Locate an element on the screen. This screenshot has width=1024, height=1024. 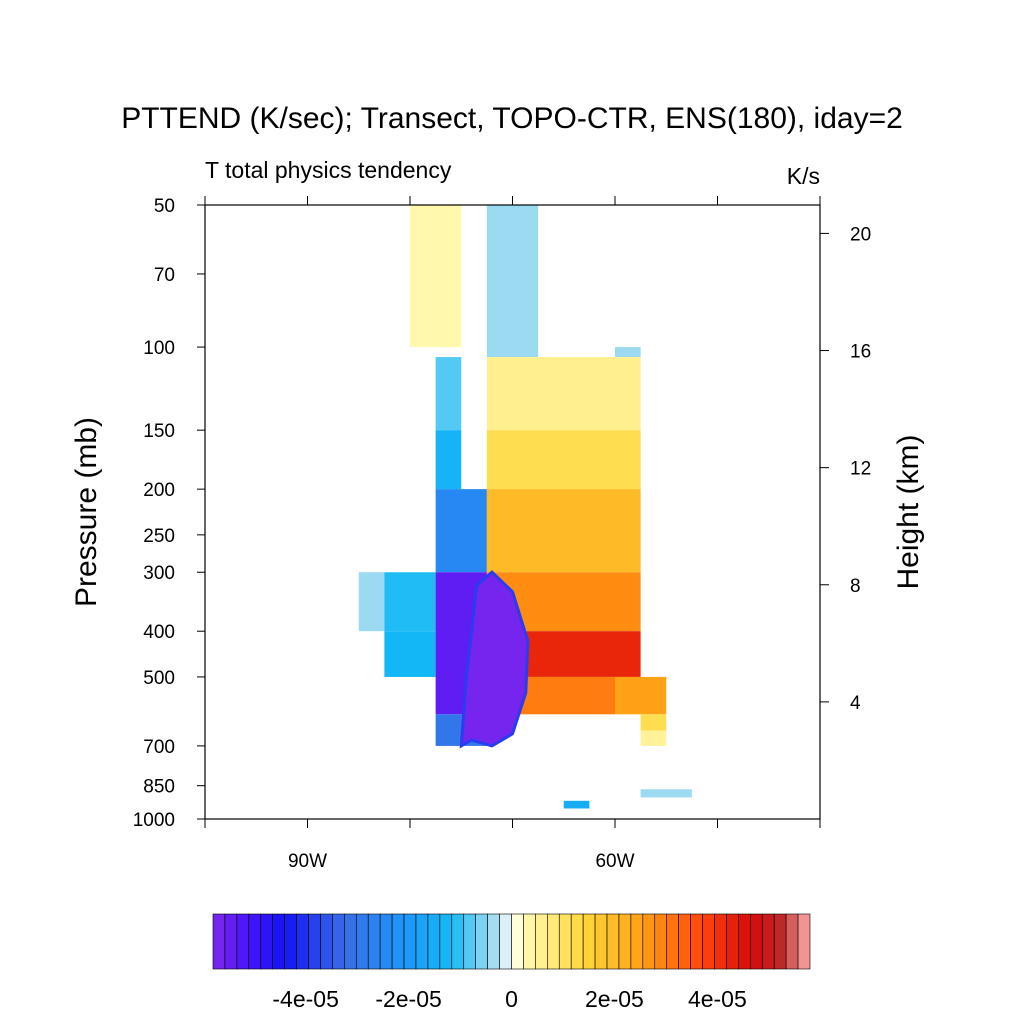
colorbar-labels: -4e-05 -2e-05 0 2e-05 4e-05 is located at coordinates (509, 999).